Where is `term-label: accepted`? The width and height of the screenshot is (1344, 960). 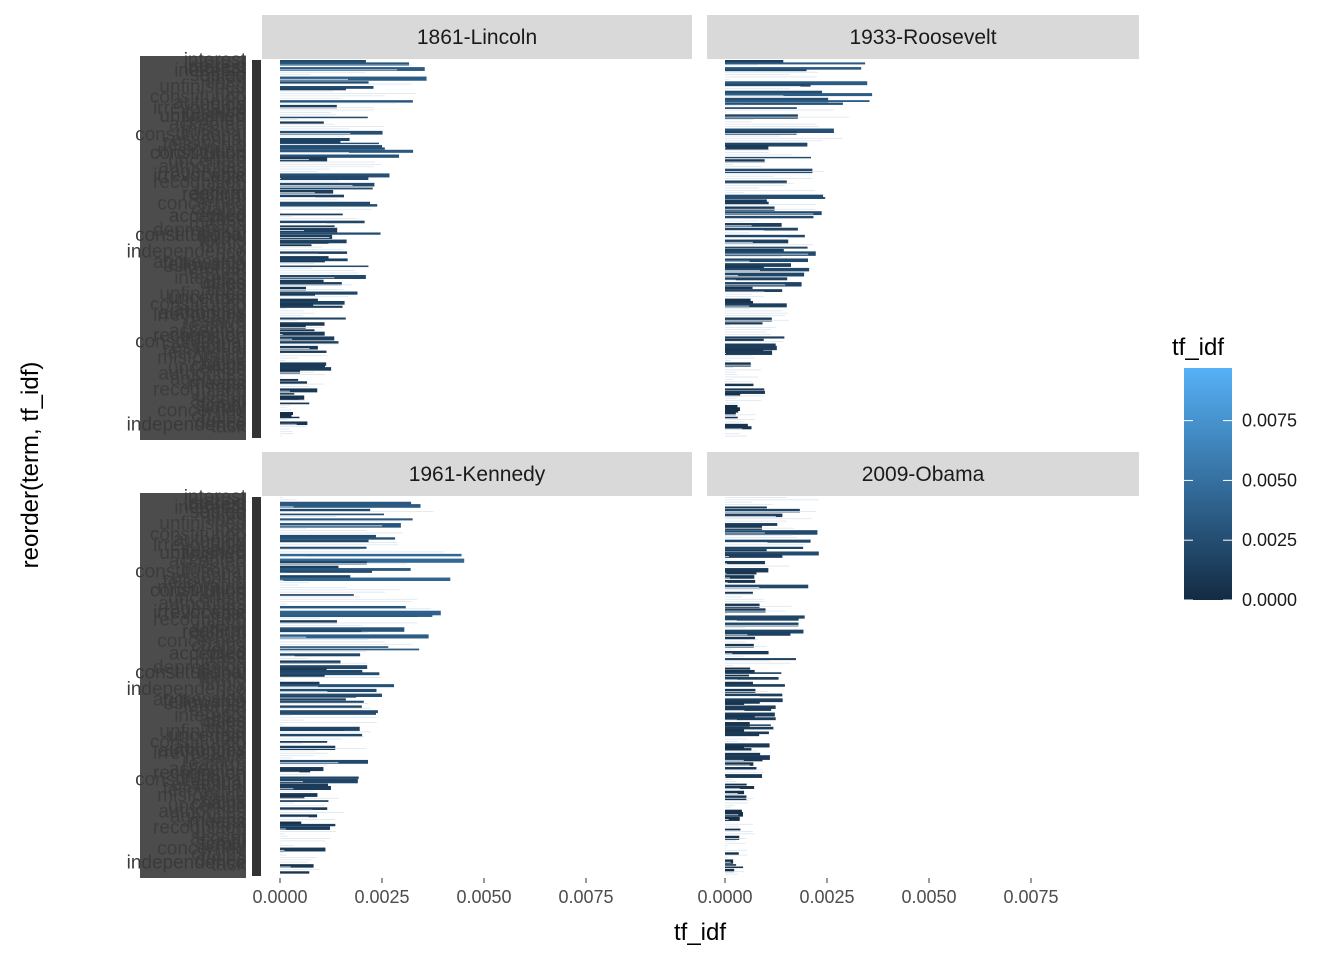
term-label: accepted is located at coordinates (207, 216).